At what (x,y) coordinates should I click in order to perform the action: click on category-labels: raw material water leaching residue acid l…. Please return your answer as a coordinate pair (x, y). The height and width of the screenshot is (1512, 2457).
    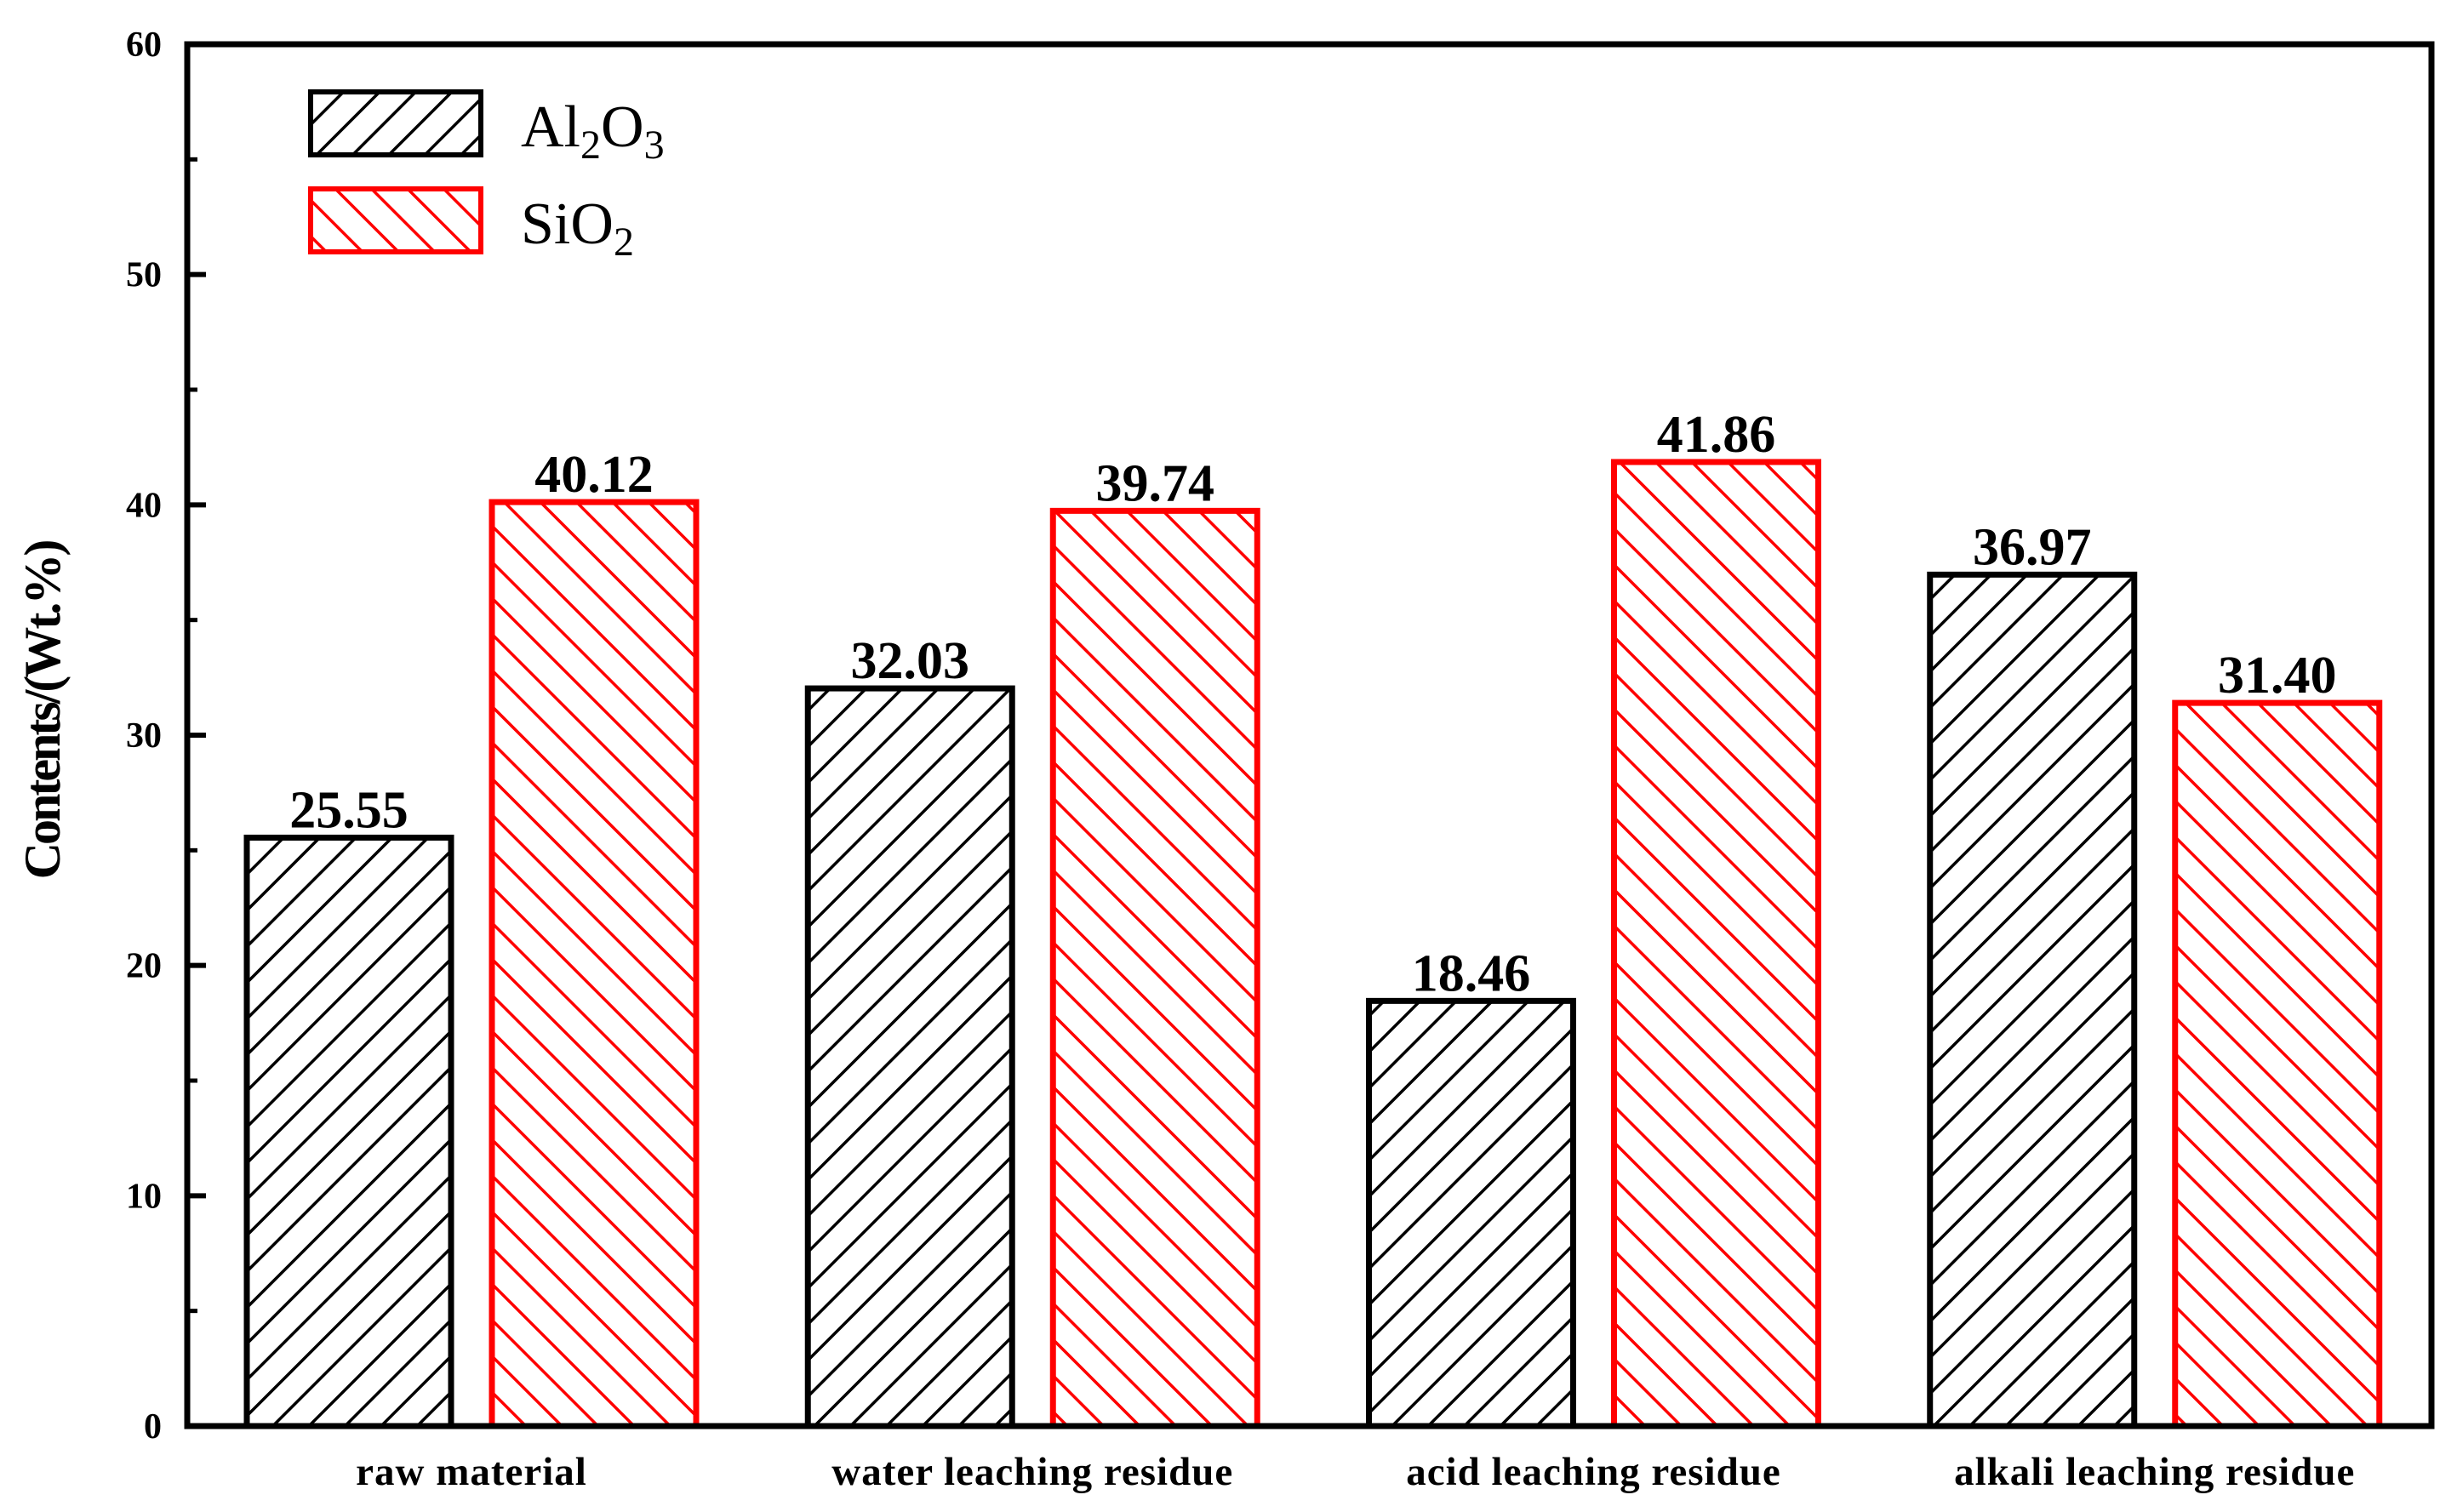
    Looking at the image, I should click on (1355, 1472).